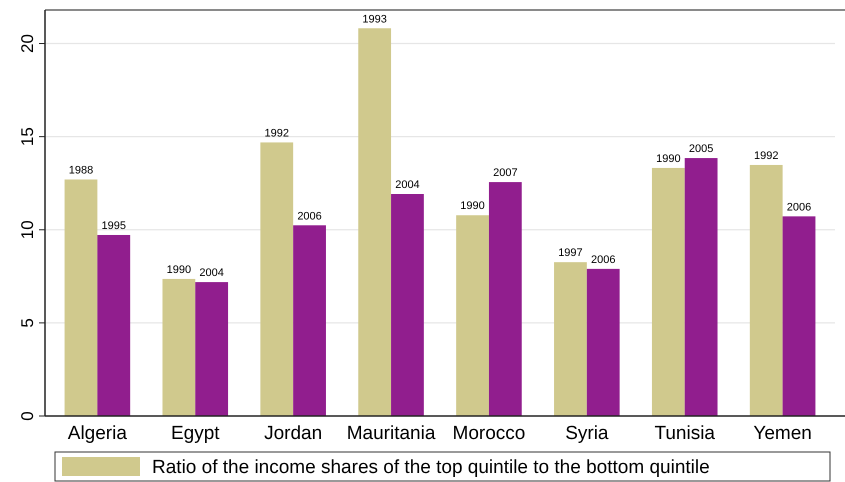 This screenshot has height=482, width=845. I want to click on x-tick-label: Syria, so click(587, 433).